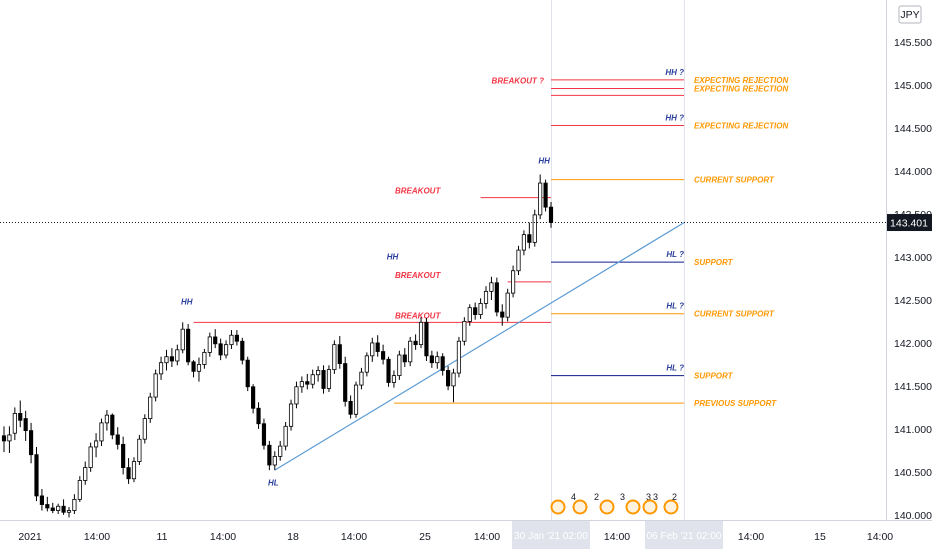 The width and height of the screenshot is (932, 550). I want to click on event-count: 2, so click(674, 497).